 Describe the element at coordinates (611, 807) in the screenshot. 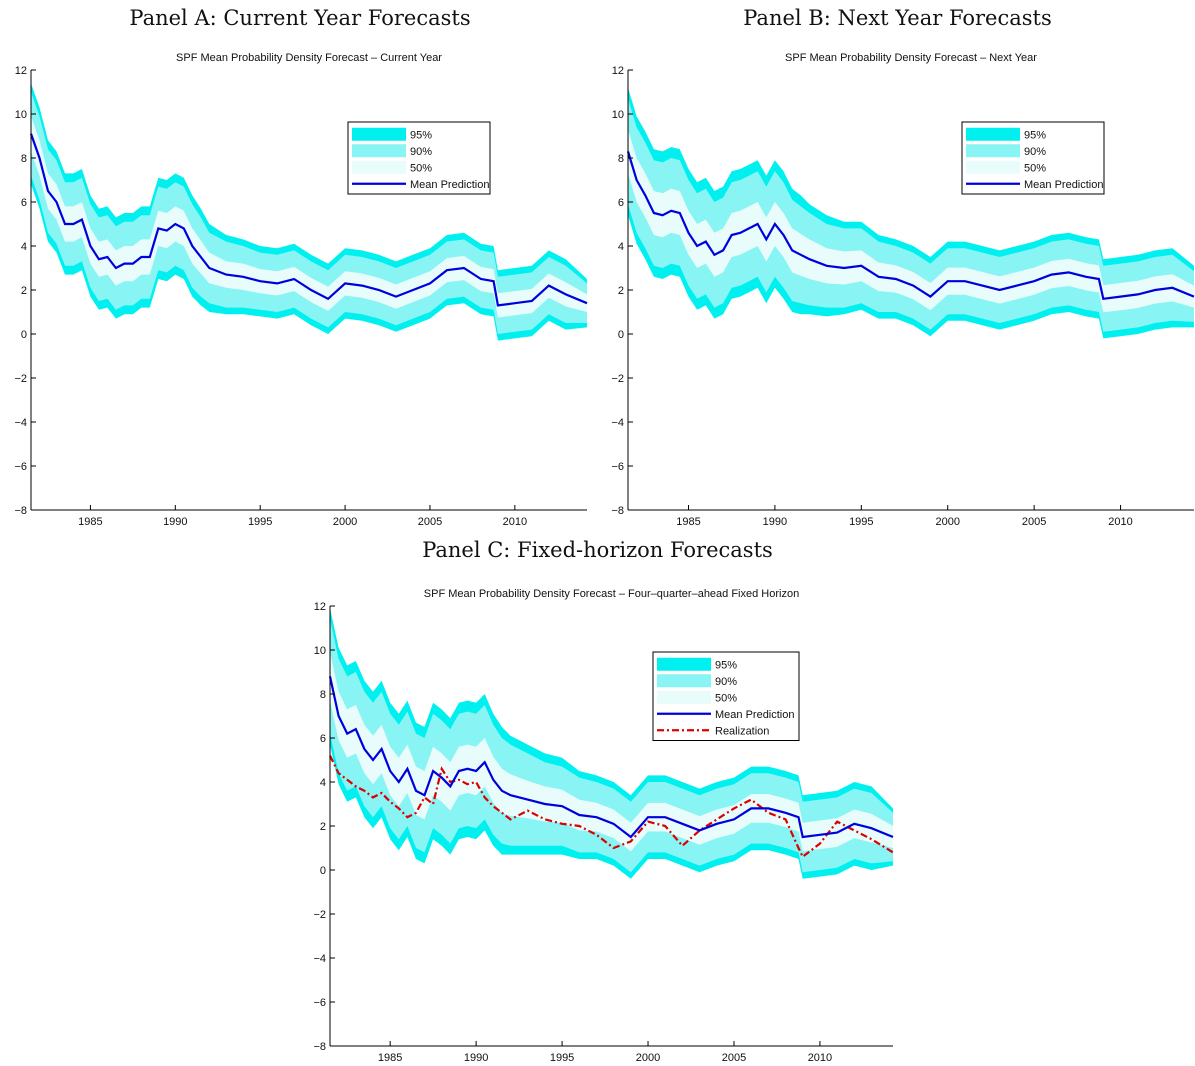

I see `realization-line` at that location.